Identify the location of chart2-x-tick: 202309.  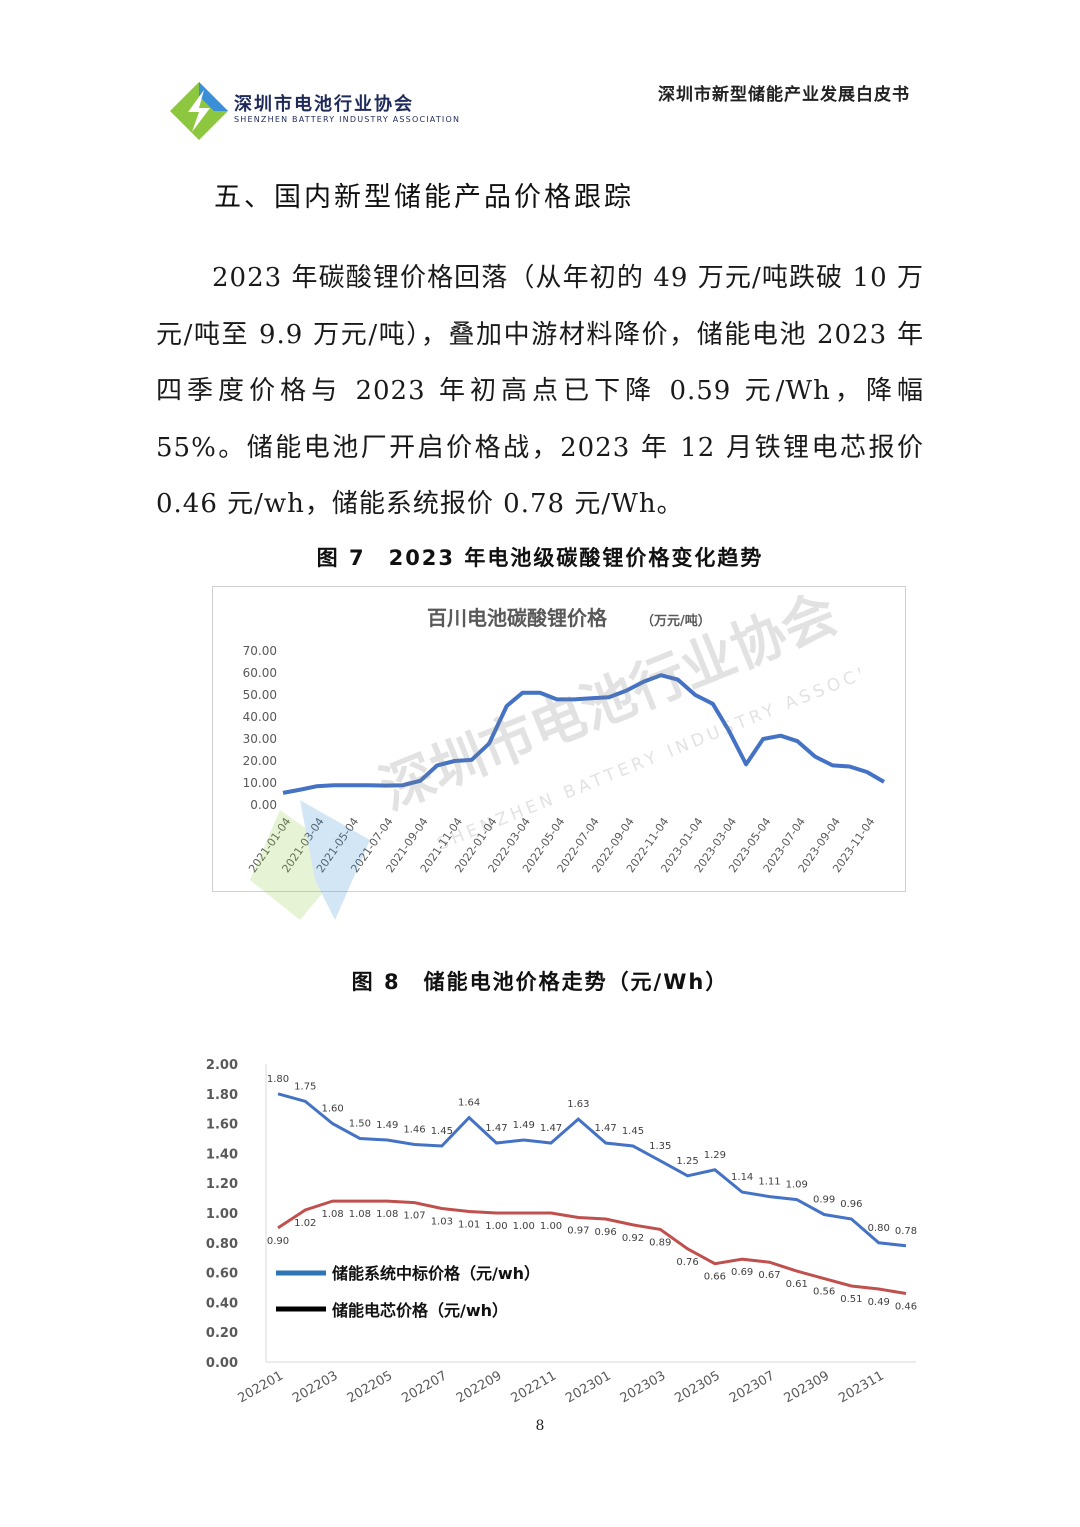
(807, 1387).